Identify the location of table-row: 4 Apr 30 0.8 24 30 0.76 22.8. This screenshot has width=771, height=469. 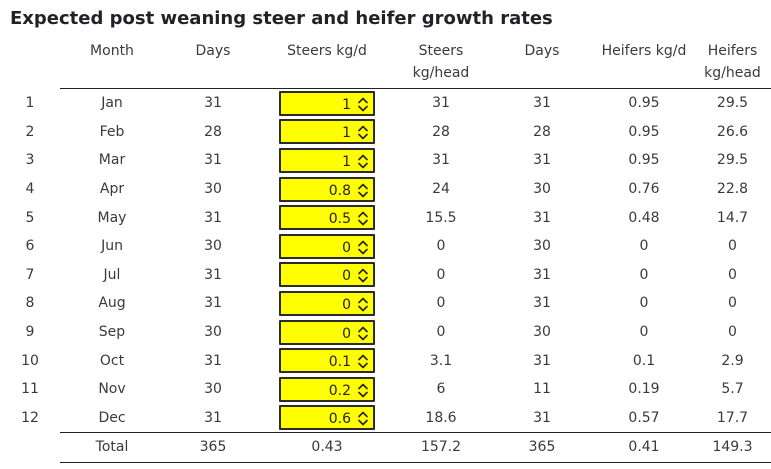
(385, 189).